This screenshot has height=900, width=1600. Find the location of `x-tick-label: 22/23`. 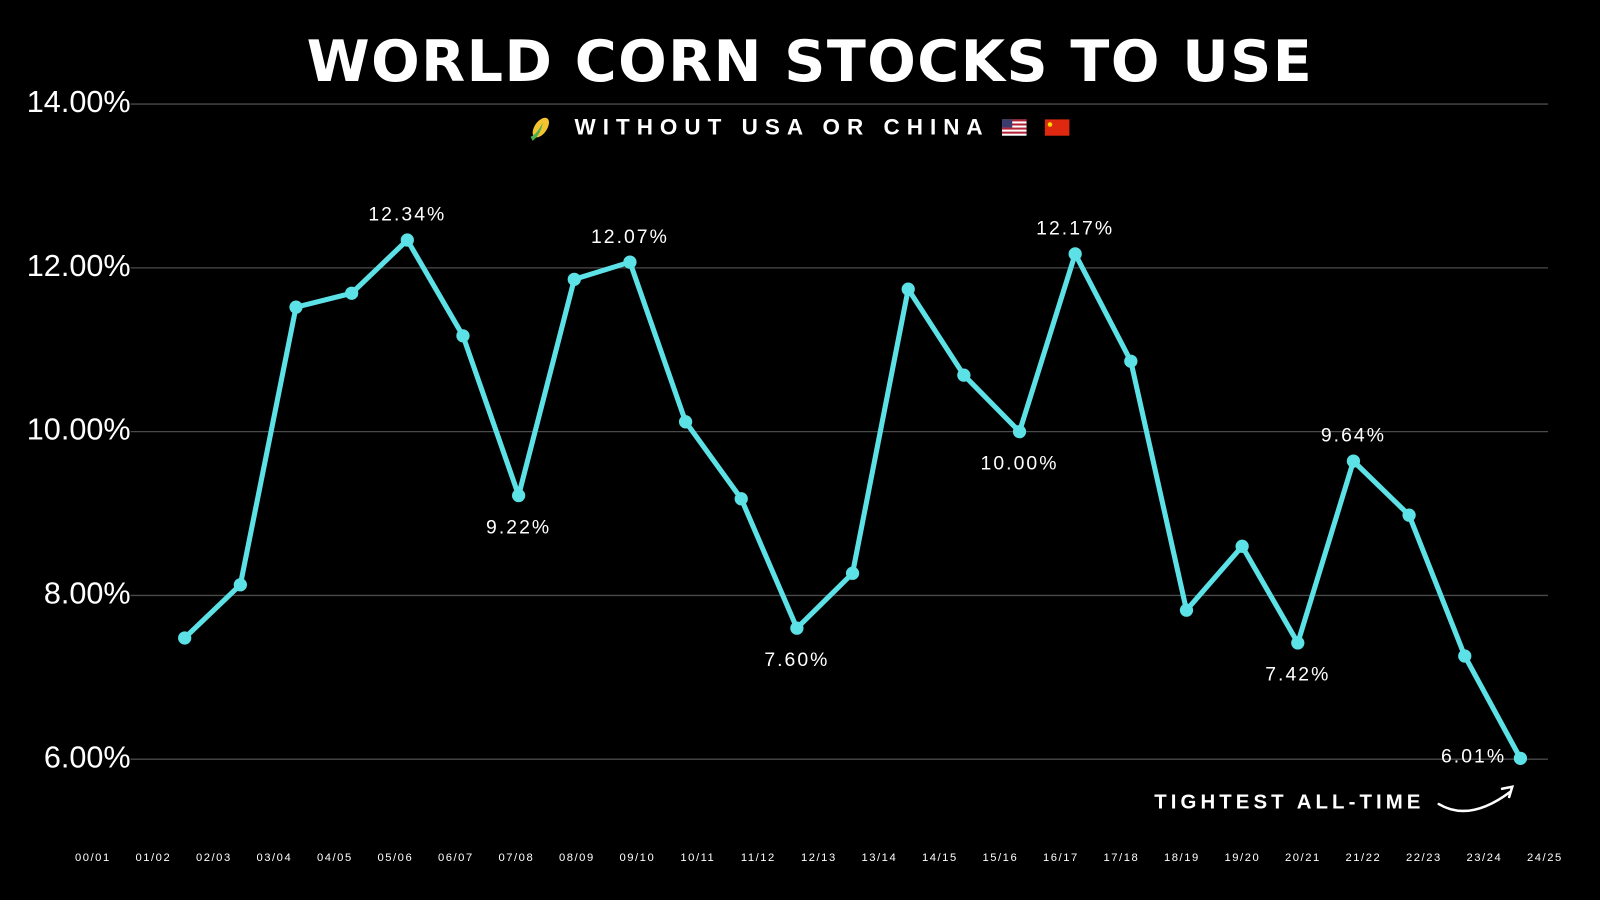

x-tick-label: 22/23 is located at coordinates (1424, 858).